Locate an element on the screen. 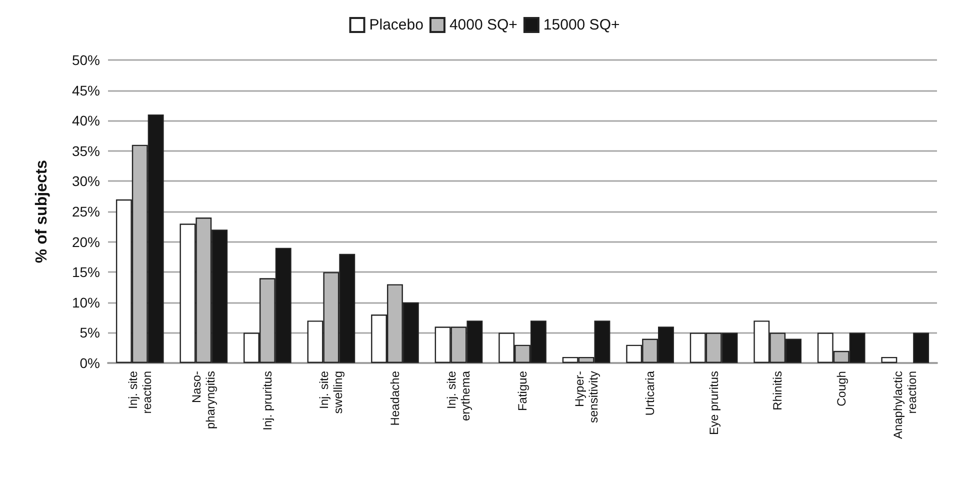 Image resolution: width=969 pixels, height=479 pixels. y-axis-title: % of subjects is located at coordinates (42, 212).